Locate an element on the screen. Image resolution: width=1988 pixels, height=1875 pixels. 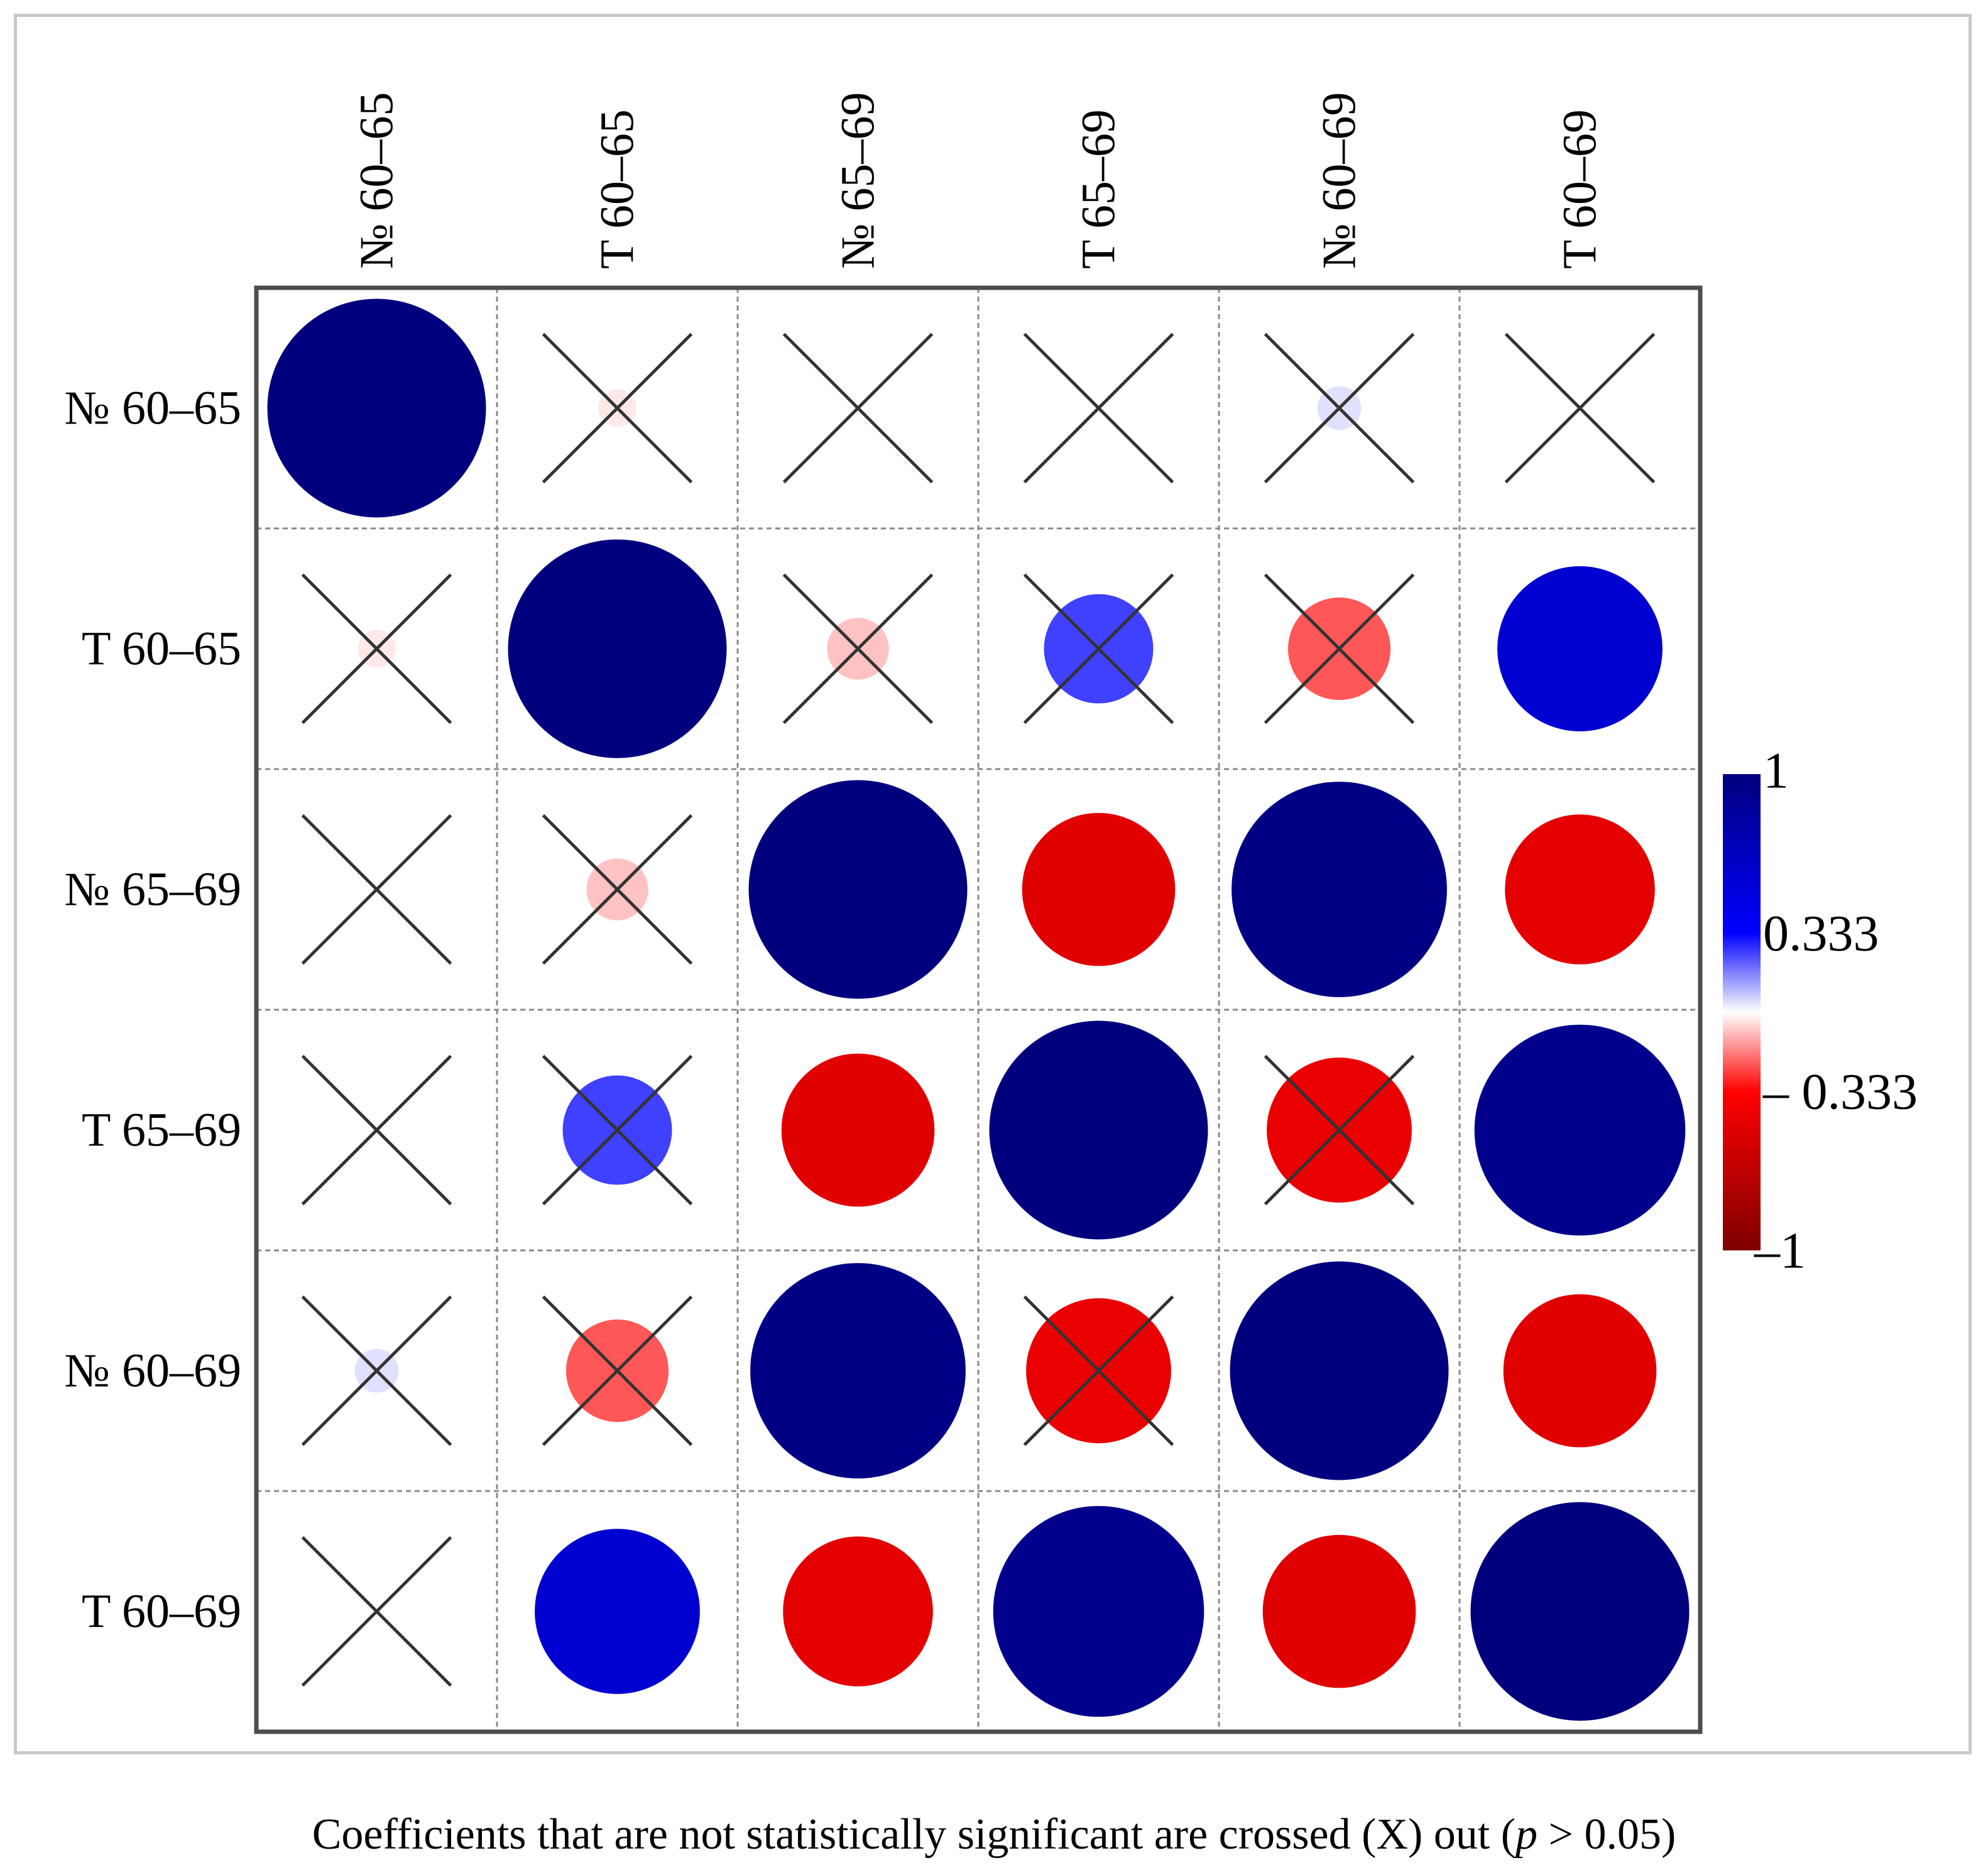
column-label: № 60–69 is located at coordinates (1340, 180).